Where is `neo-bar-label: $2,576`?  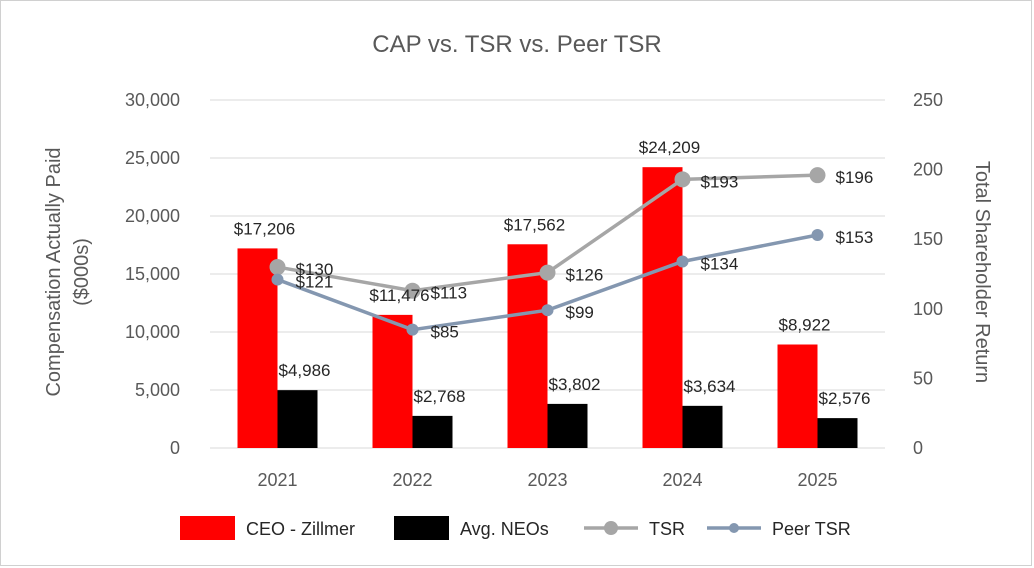
neo-bar-label: $2,576 is located at coordinates (845, 398).